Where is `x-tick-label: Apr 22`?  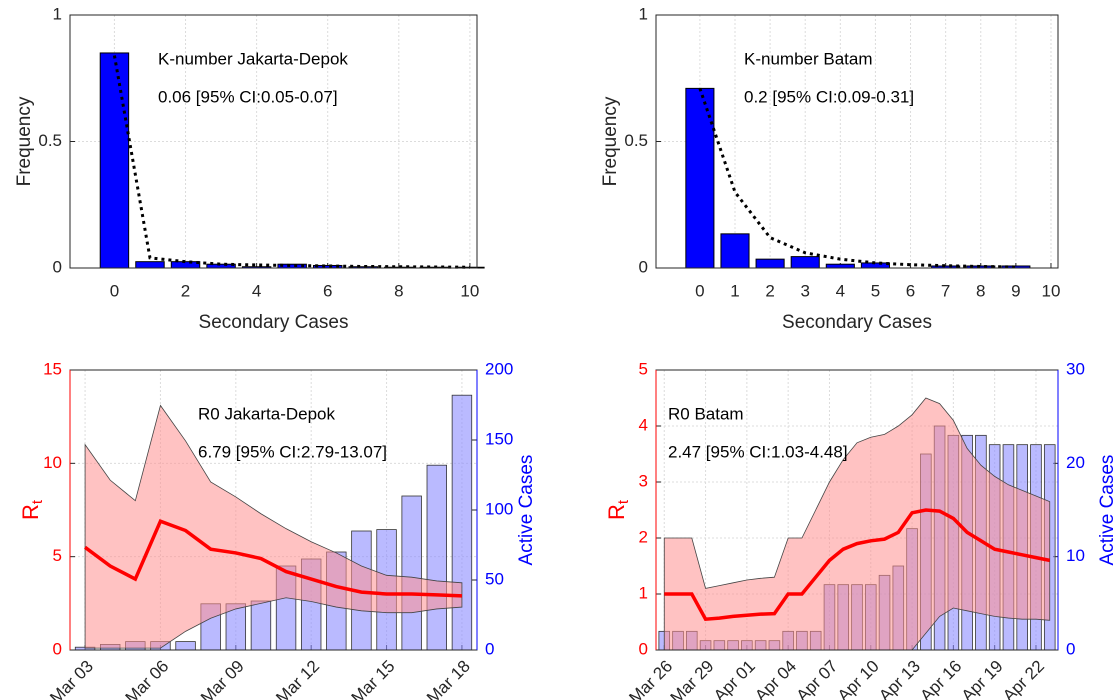
x-tick-label: Apr 22 is located at coordinates (1023, 678).